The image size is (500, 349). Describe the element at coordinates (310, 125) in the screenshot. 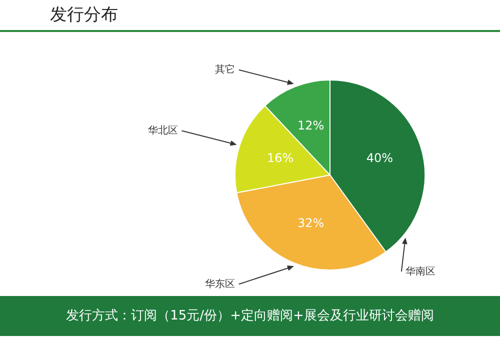

I see `data-label: 12%` at that location.